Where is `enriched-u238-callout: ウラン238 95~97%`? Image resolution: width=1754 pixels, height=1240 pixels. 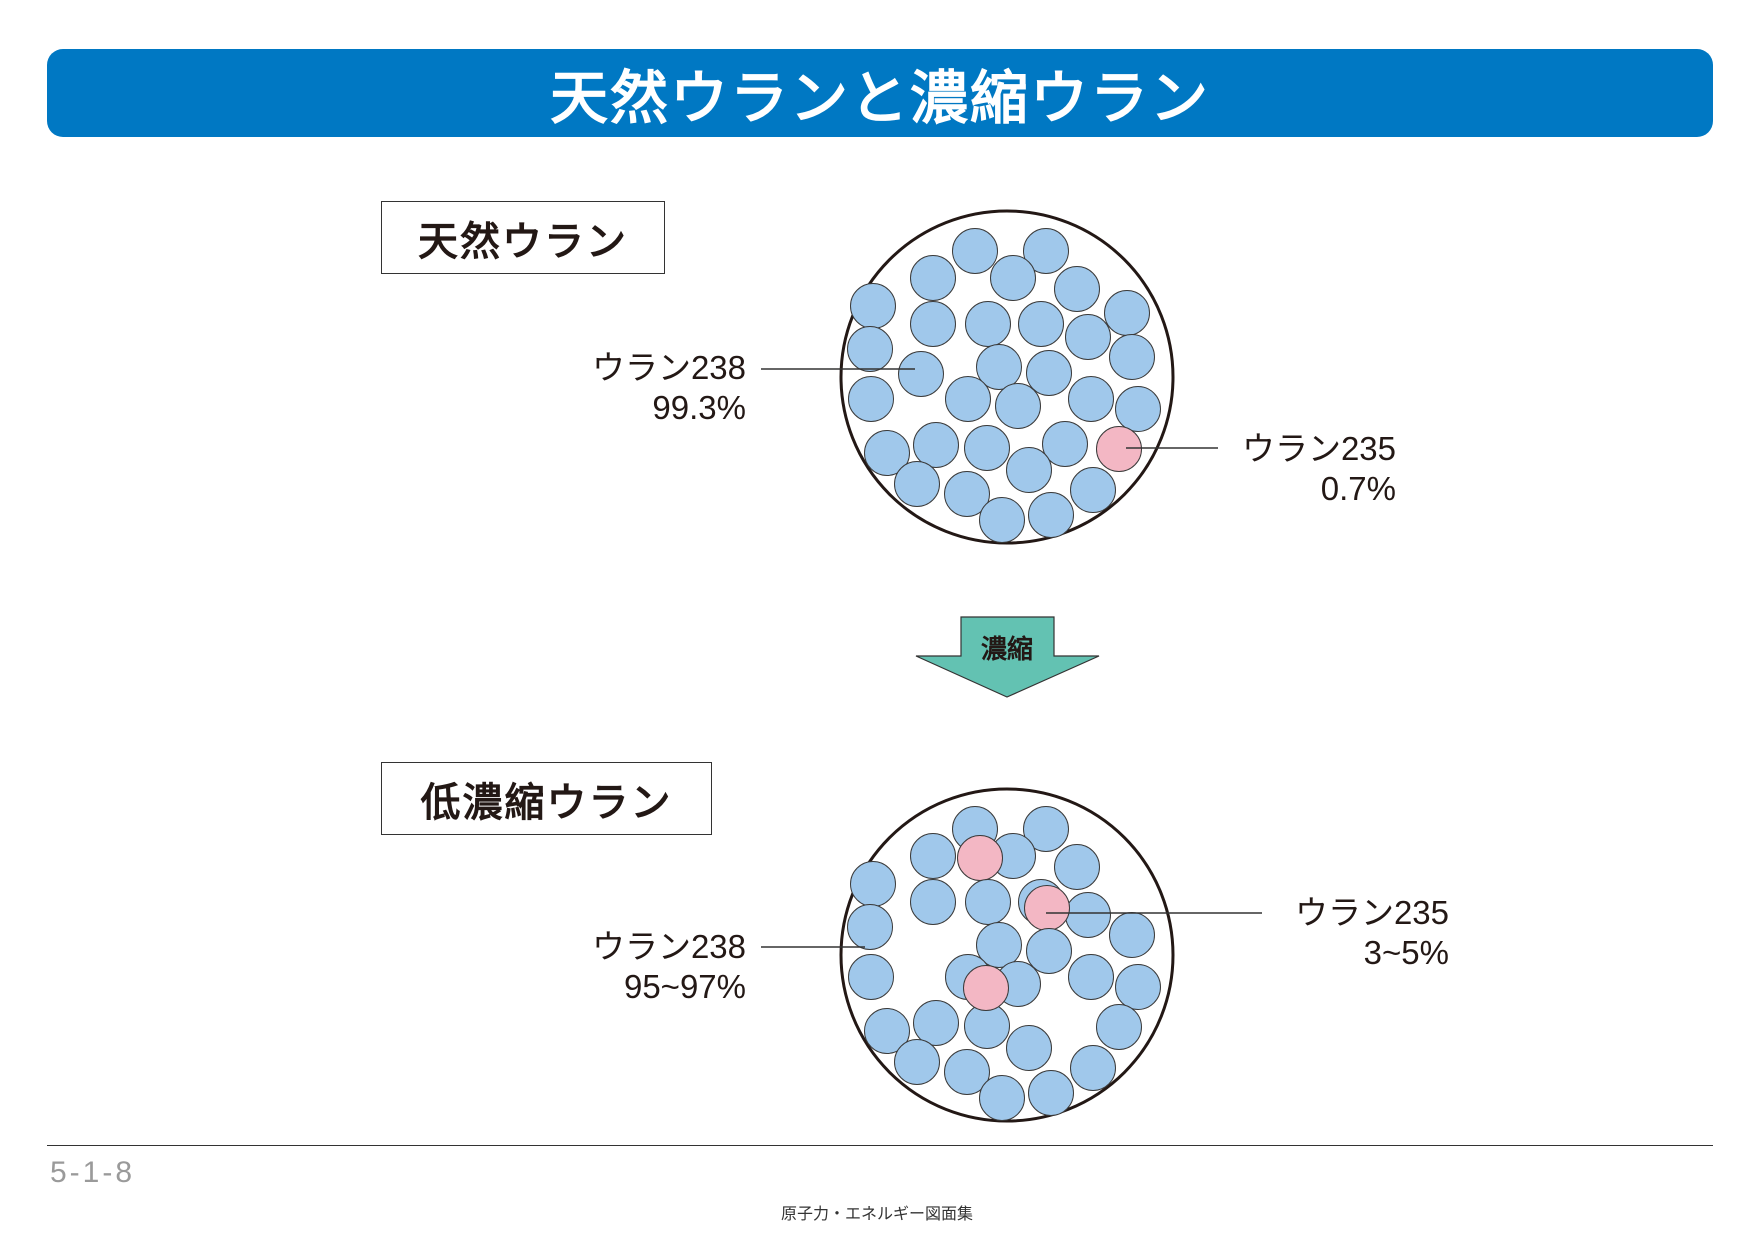 enriched-u238-callout: ウラン238 95~97% is located at coordinates (633, 967).